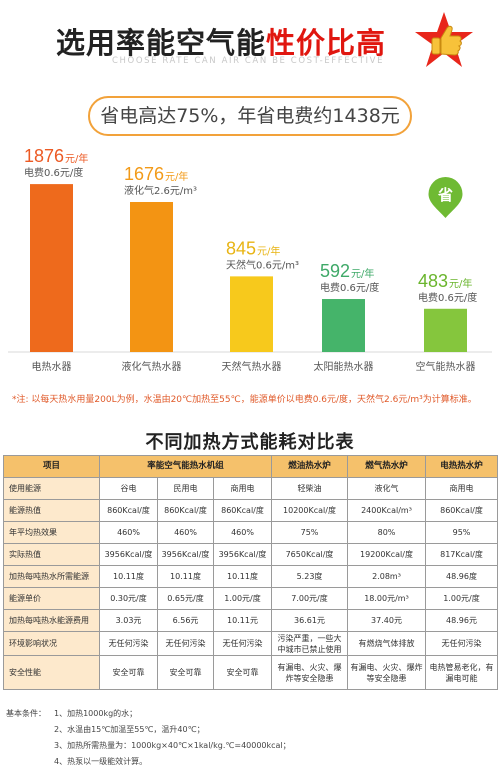  I want to click on row-label: 安全性能, so click(51, 672).